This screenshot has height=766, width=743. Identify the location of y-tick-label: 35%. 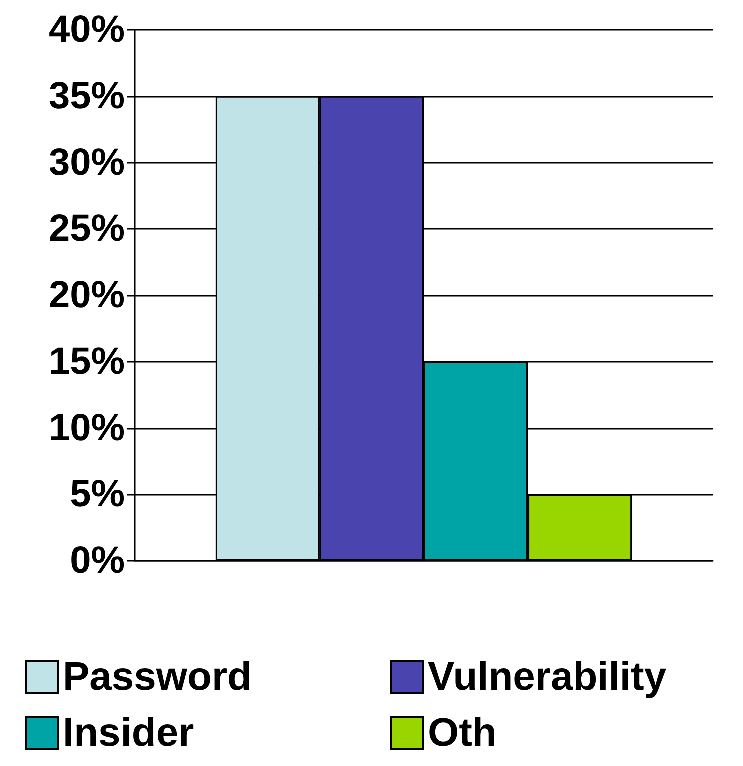
(86, 96).